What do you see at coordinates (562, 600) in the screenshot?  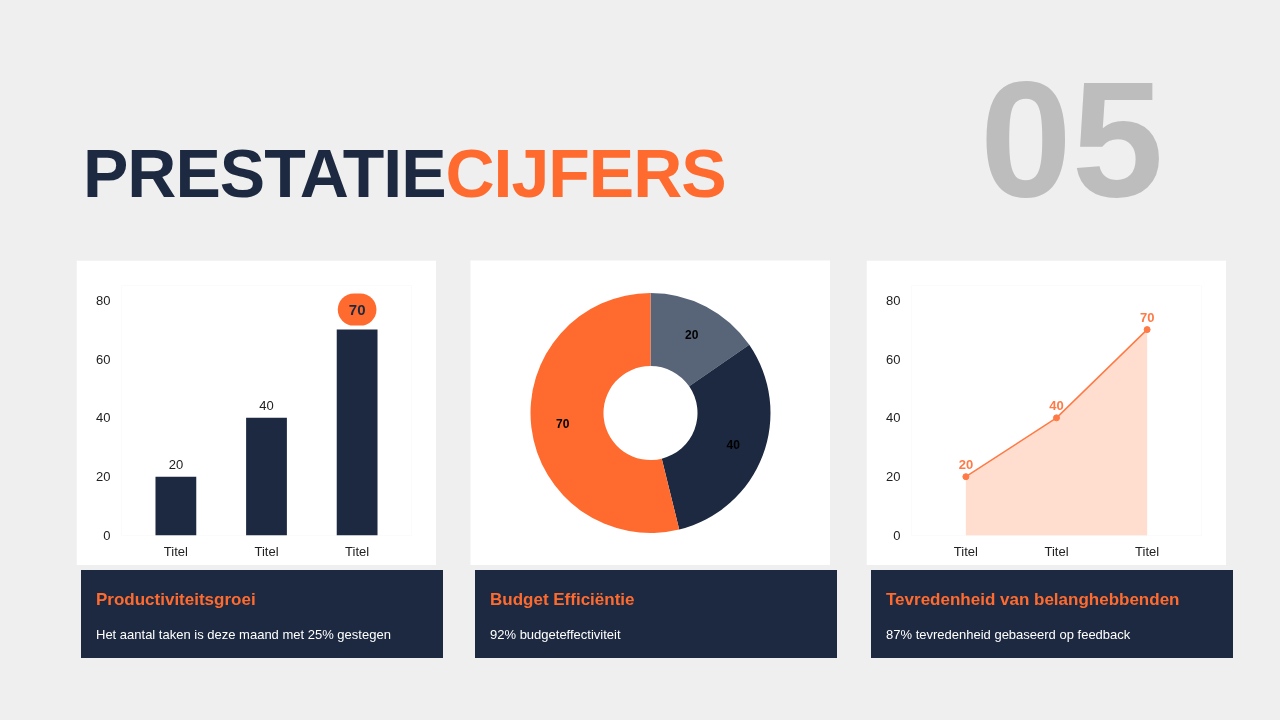 I see `text: Budget Efficiëntie` at bounding box center [562, 600].